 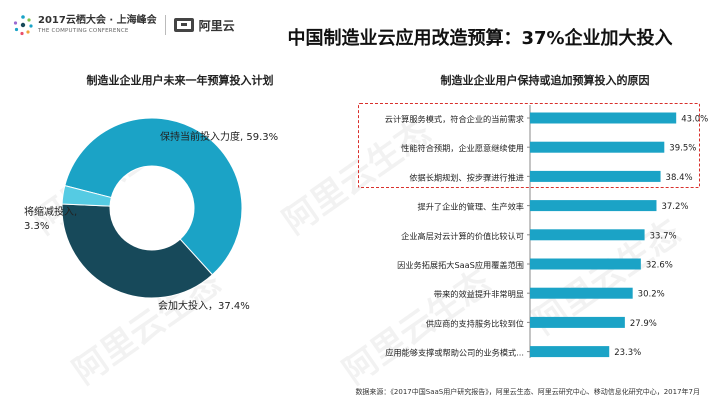 I want to click on pie-chart-title: 制造业企业用户未来一年预算投入计划, so click(x=180, y=80).